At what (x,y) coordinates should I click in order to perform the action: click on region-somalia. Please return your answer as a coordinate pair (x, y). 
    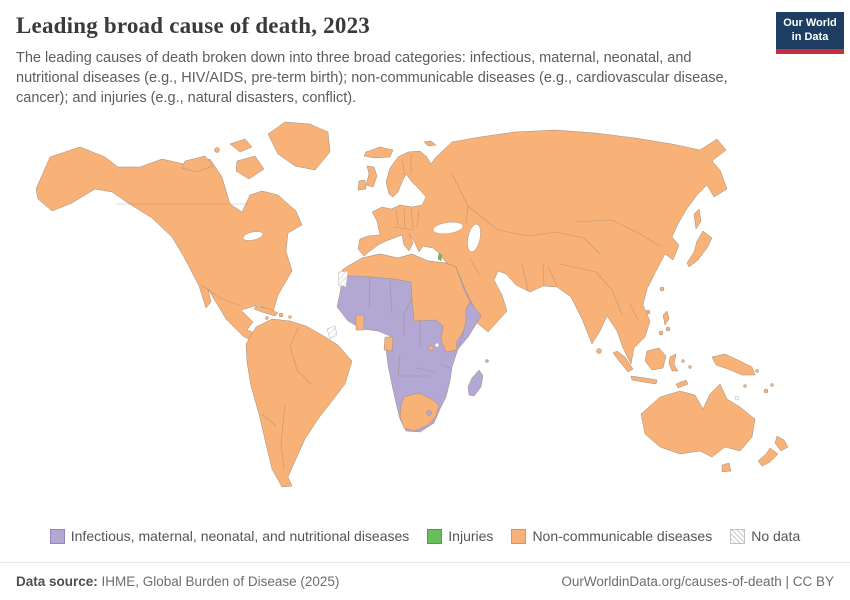
    Looking at the image, I should click on (469, 325).